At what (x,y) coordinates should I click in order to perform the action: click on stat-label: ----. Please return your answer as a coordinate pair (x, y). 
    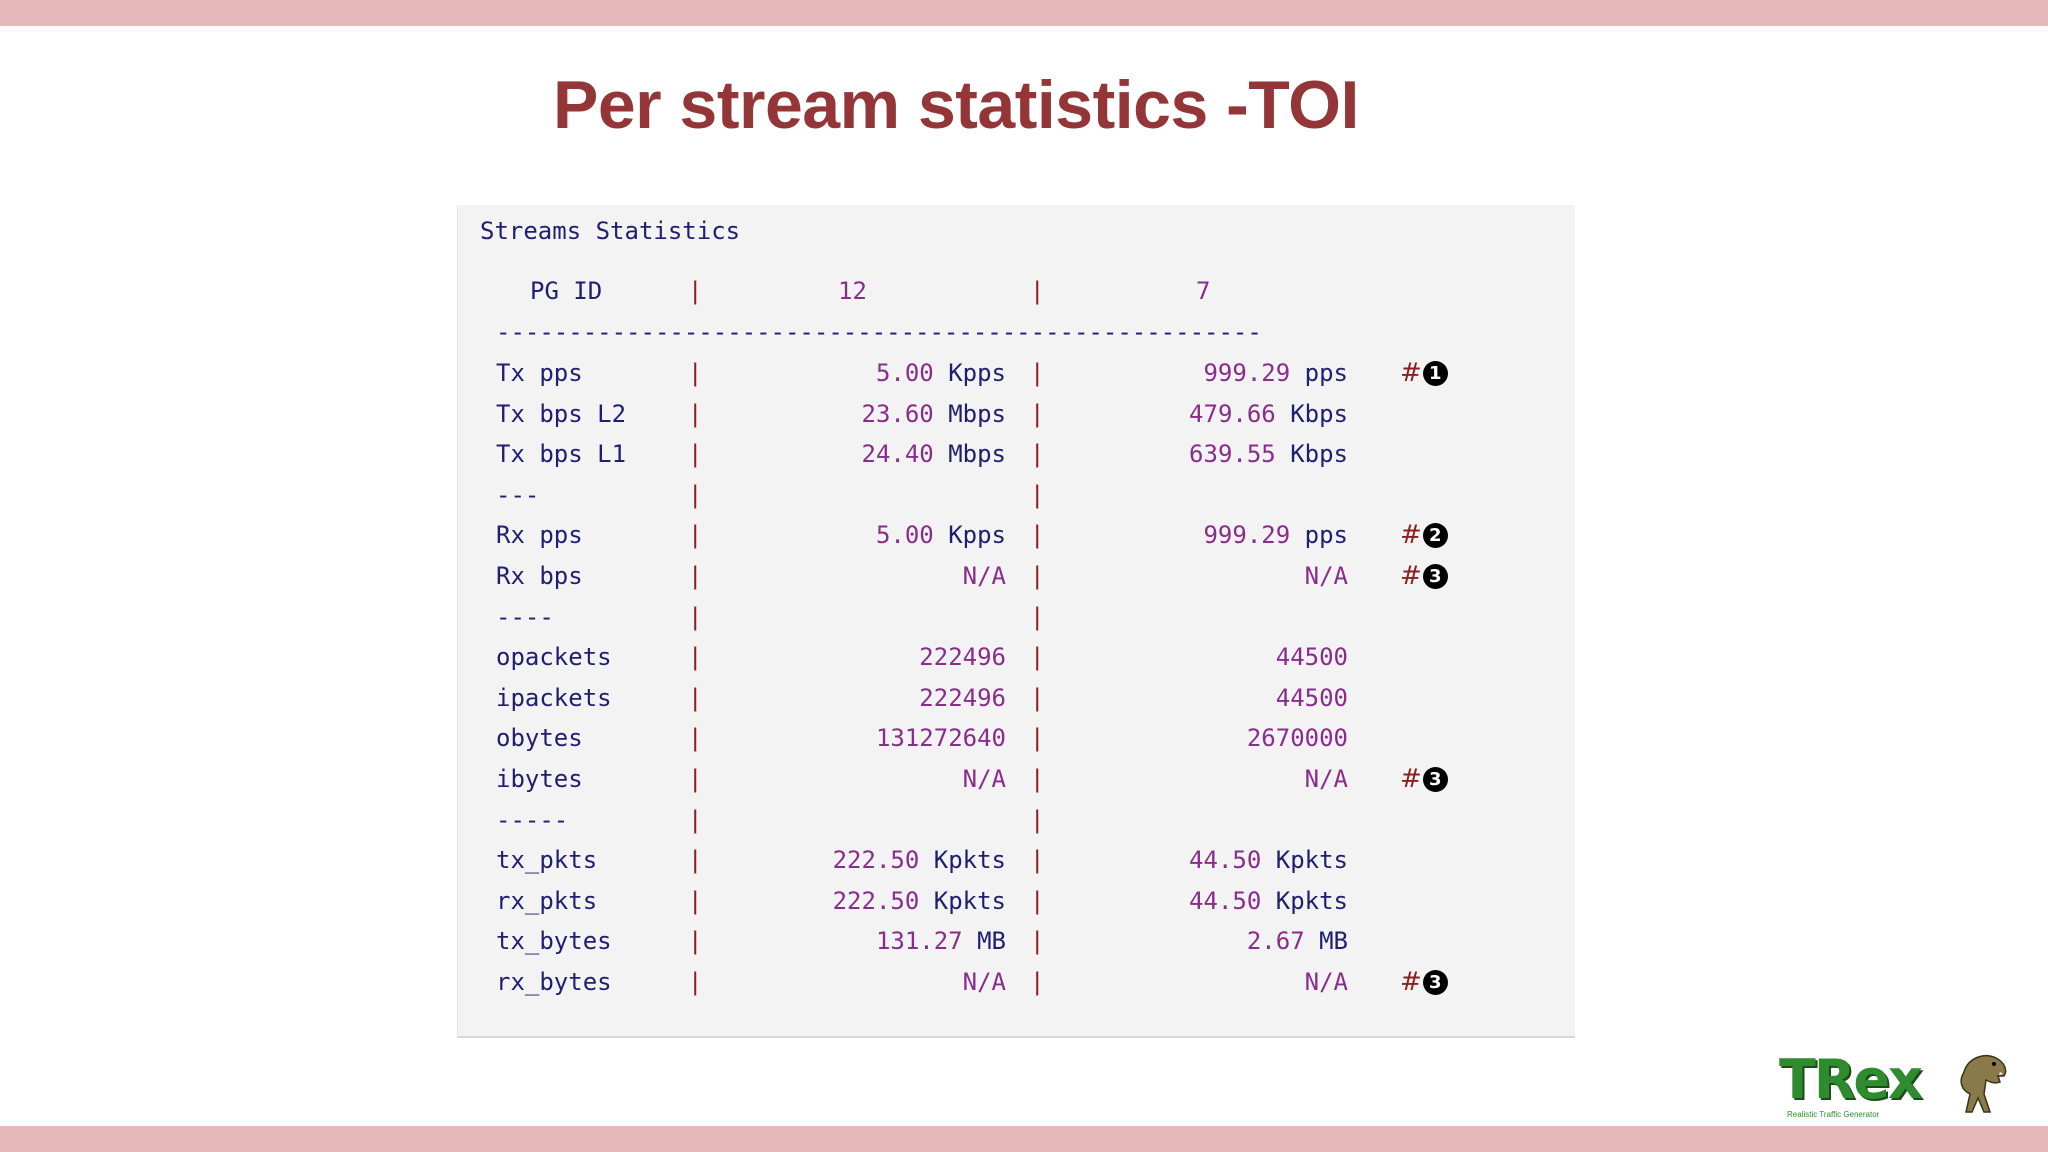
    Looking at the image, I should click on (525, 616).